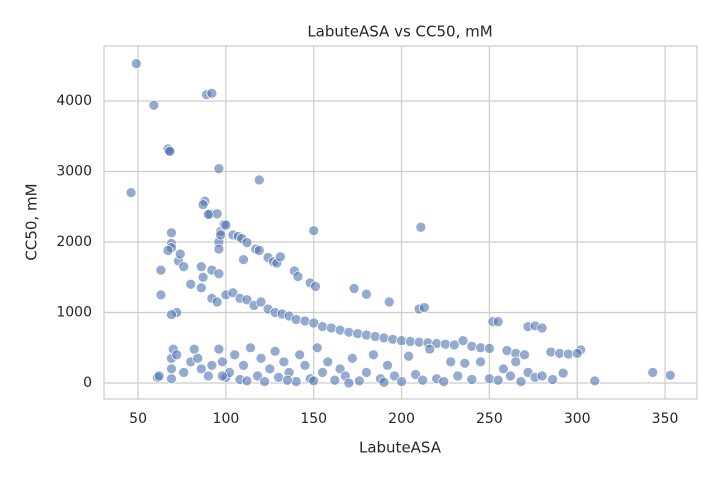  Describe the element at coordinates (87, 383) in the screenshot. I see `y-tick-label: 0` at that location.